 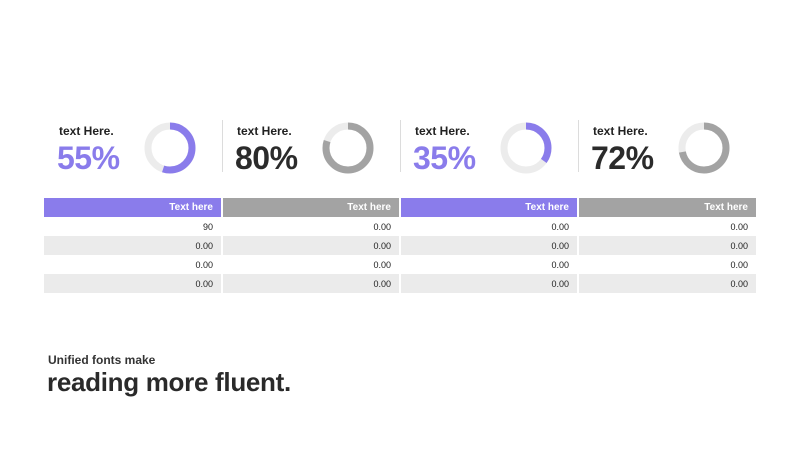 What do you see at coordinates (489, 150) in the screenshot?
I see `kpi-card-3: text Here. 35%` at bounding box center [489, 150].